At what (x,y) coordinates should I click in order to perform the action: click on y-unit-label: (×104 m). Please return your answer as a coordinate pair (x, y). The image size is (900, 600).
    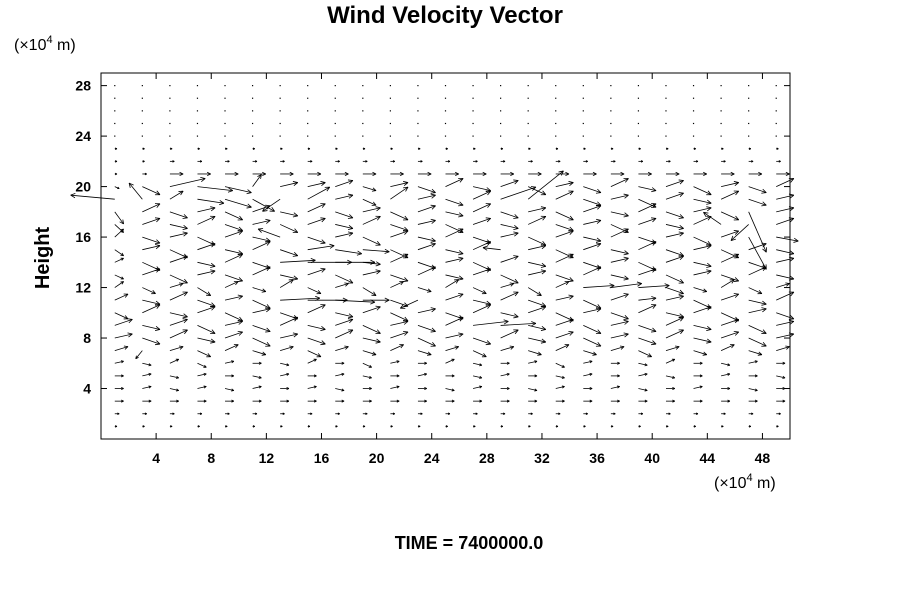
    Looking at the image, I should click on (45, 44).